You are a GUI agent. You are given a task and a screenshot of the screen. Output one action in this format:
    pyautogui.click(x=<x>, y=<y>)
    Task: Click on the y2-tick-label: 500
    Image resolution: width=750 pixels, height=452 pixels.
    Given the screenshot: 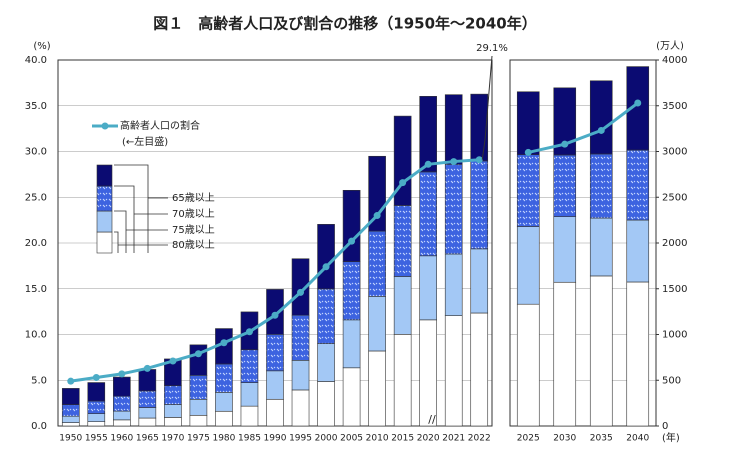 What is the action you would take?
    pyautogui.click(x=671, y=380)
    